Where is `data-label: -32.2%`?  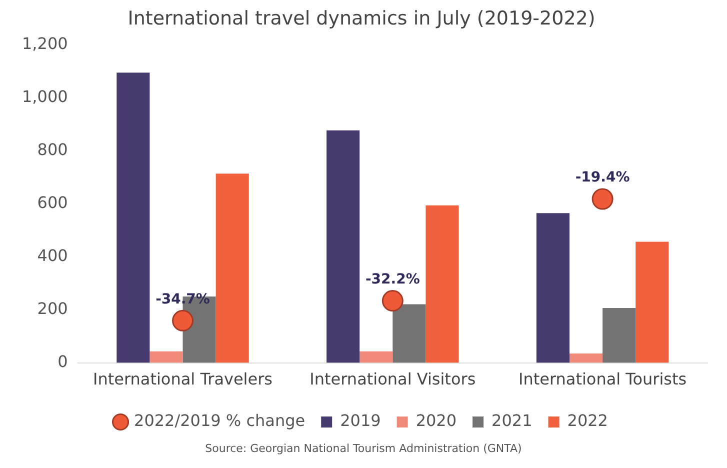
data-label: -32.2% is located at coordinates (392, 279).